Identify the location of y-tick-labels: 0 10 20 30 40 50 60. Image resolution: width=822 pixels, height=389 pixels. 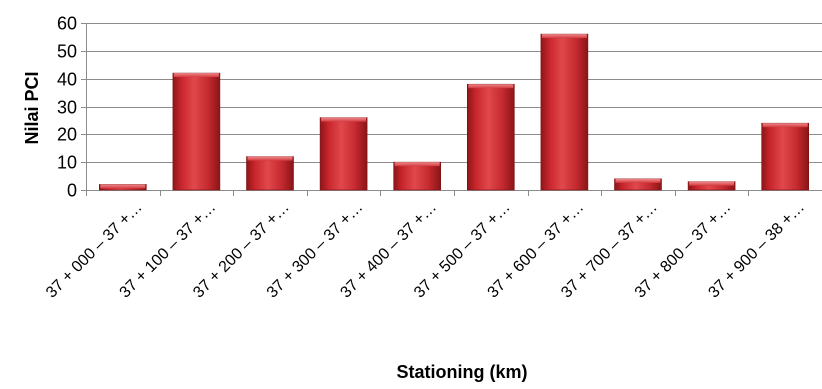
(67, 107).